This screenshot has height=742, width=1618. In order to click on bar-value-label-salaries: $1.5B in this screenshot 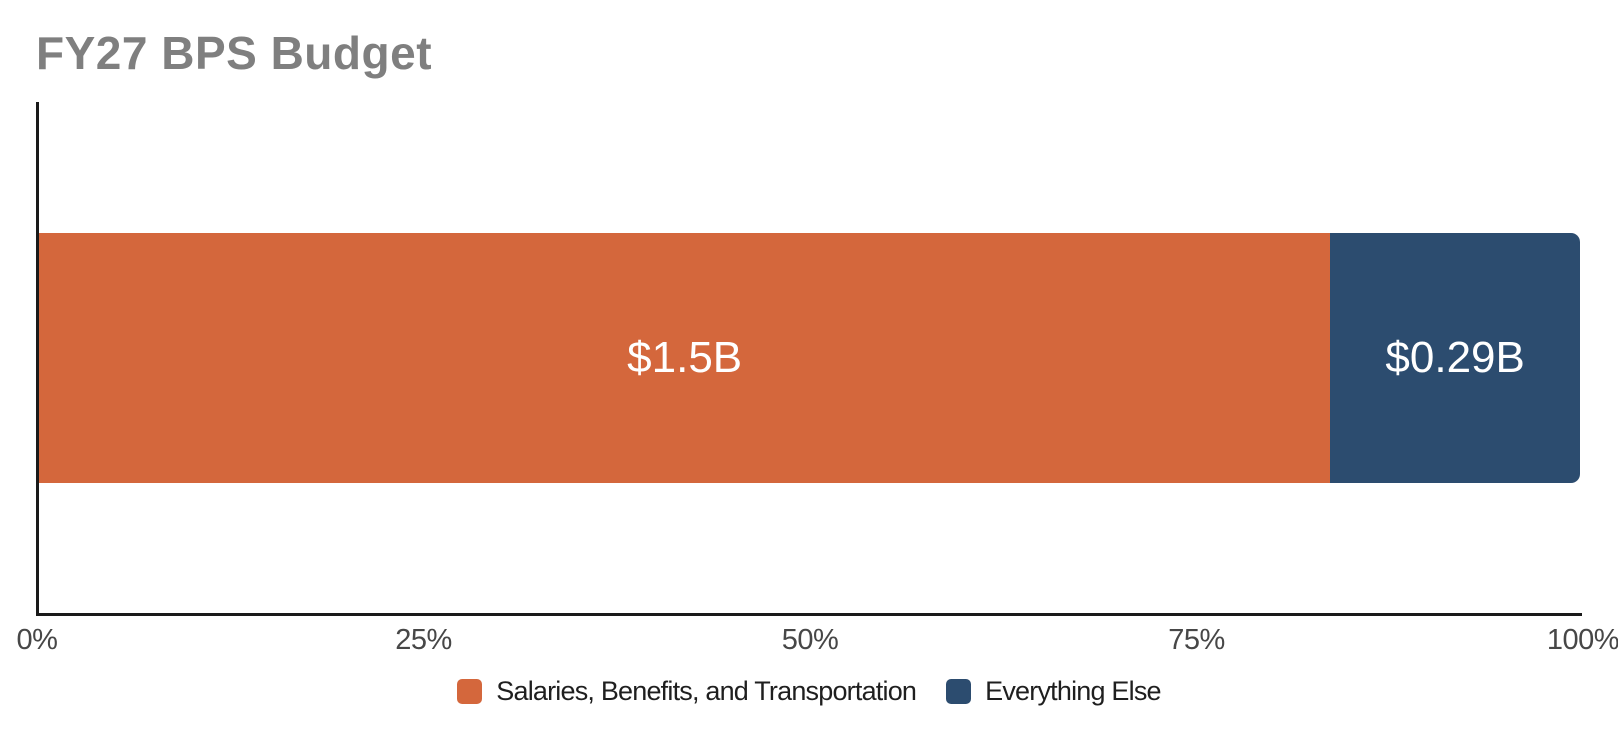, I will do `click(685, 357)`.